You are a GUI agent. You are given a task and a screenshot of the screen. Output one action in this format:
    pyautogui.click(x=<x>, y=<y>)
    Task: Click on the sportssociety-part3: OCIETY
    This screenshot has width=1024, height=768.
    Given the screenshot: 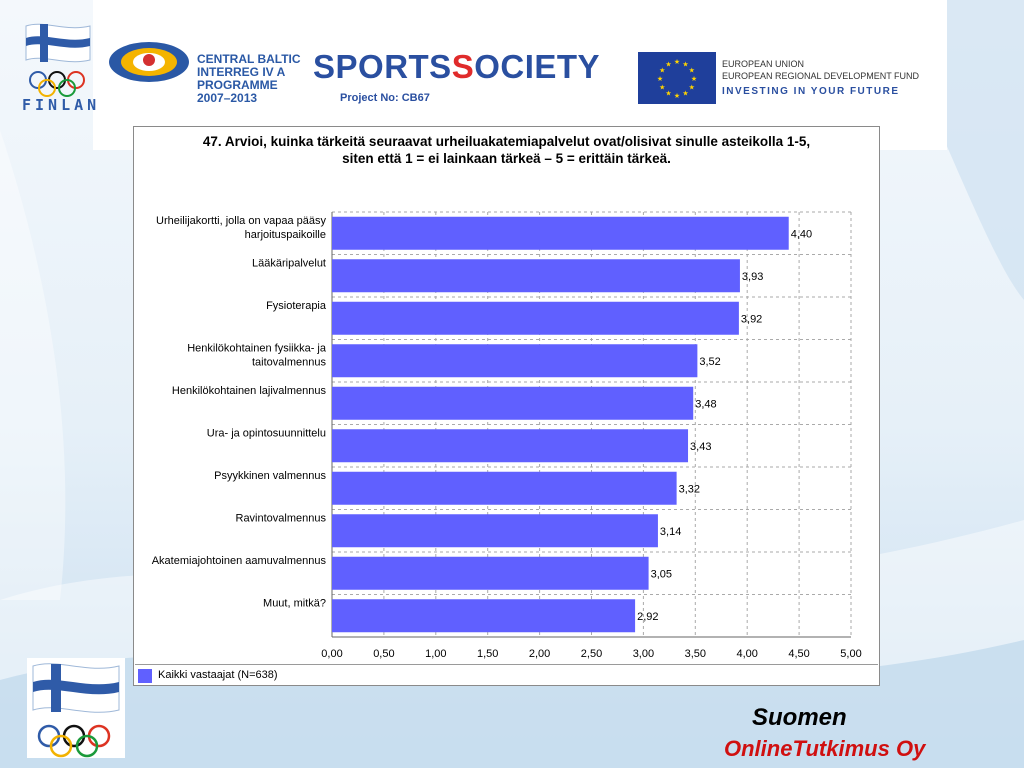 What is the action you would take?
    pyautogui.click(x=537, y=66)
    